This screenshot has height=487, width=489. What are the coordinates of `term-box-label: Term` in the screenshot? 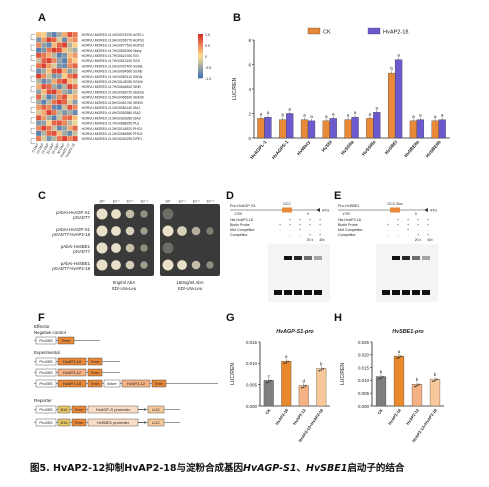 It's located at (96, 372).